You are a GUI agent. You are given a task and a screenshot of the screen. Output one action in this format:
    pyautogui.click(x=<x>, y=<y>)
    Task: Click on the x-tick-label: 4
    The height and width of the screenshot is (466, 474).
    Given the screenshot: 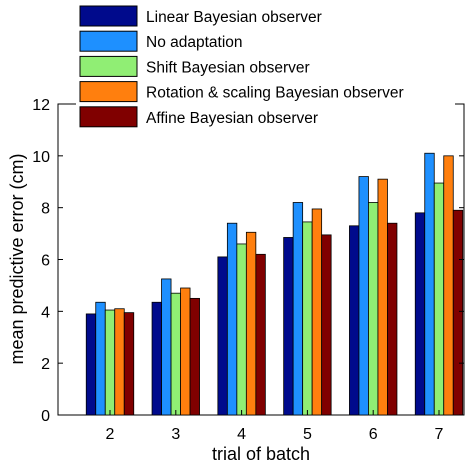 What is the action you would take?
    pyautogui.click(x=241, y=434)
    